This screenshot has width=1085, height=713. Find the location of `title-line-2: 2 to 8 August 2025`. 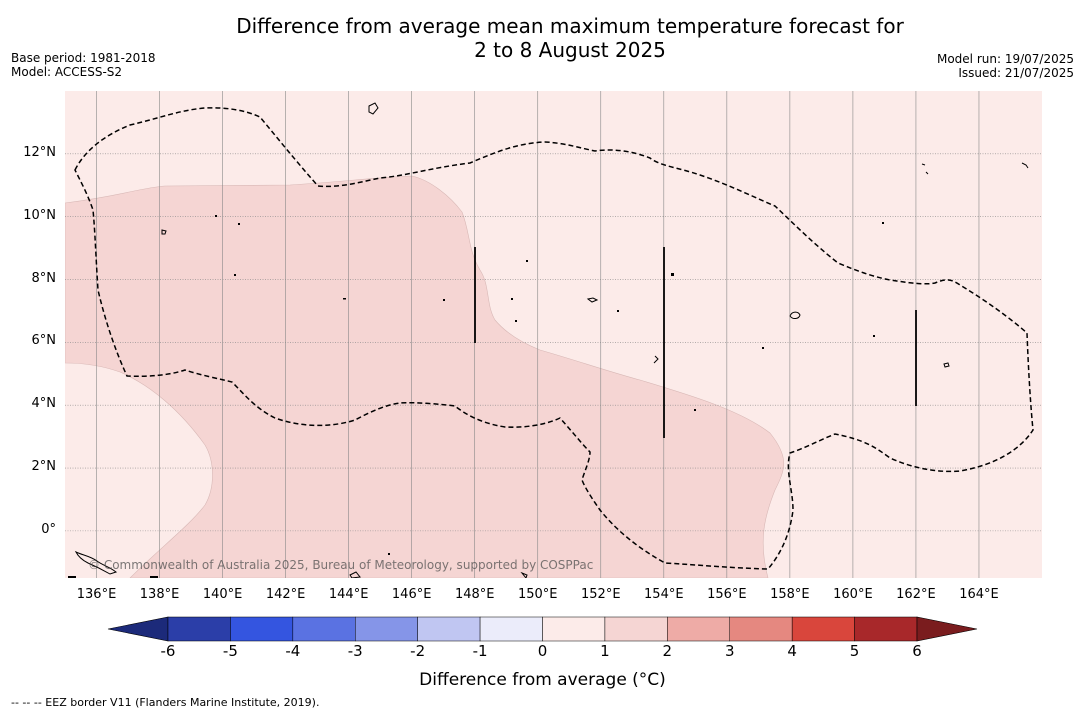

title-line-2: 2 to 8 August 2025 is located at coordinates (570, 50).